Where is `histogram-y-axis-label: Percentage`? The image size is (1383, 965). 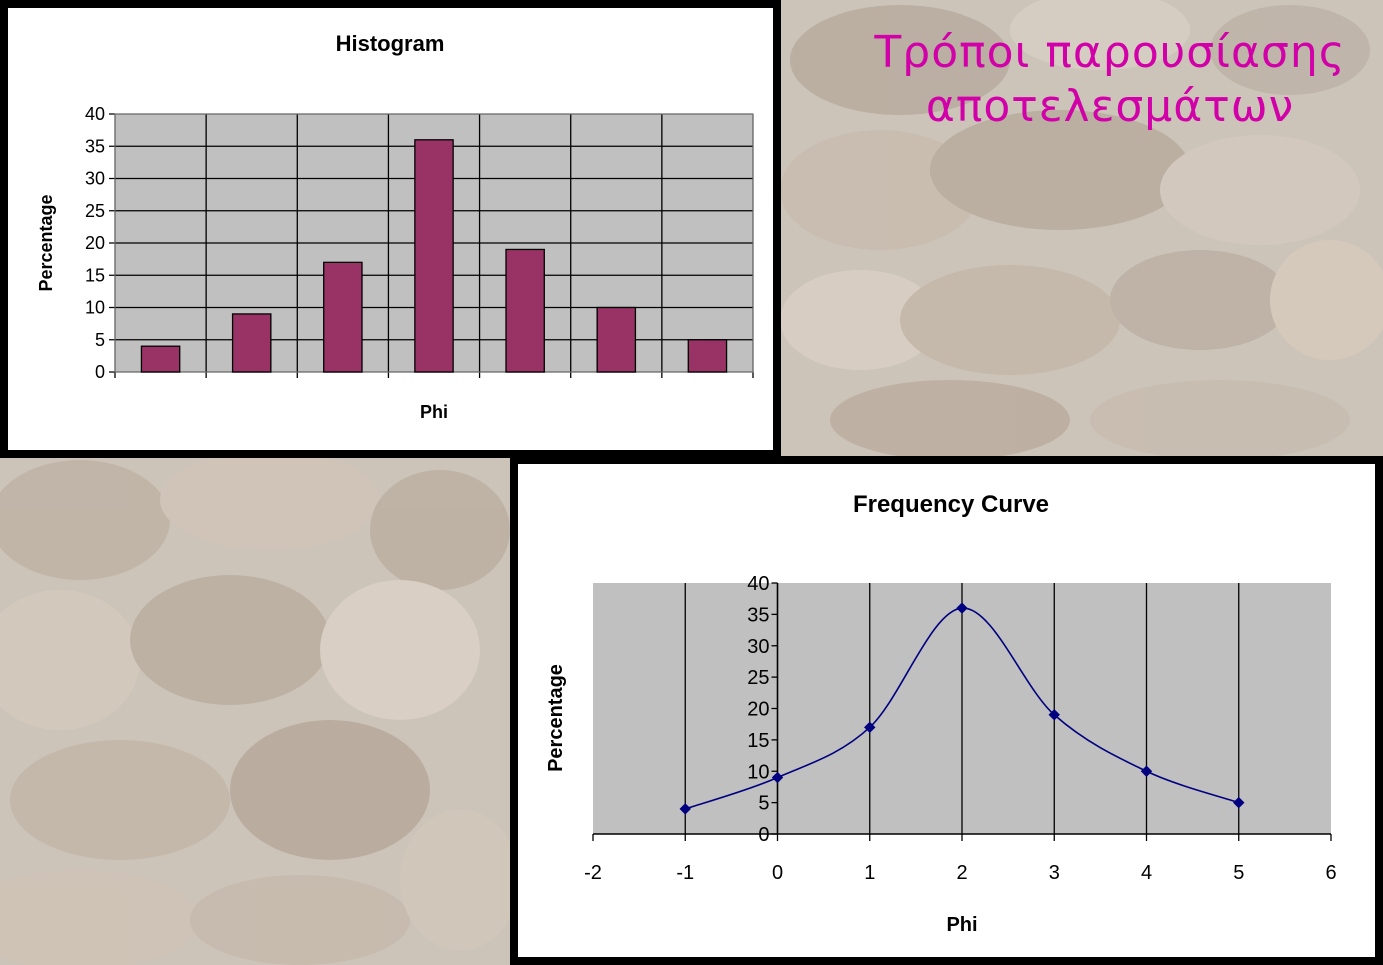
histogram-y-axis-label: Percentage is located at coordinates (46, 242).